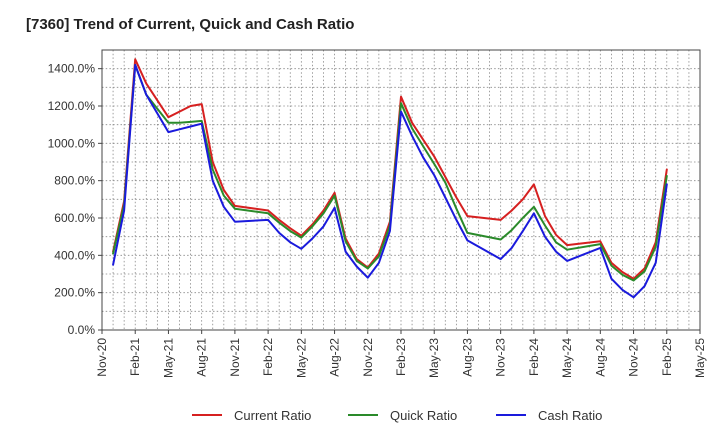 The width and height of the screenshot is (720, 440). Describe the element at coordinates (74, 218) in the screenshot. I see `y-tick-label: 600.0%` at that location.